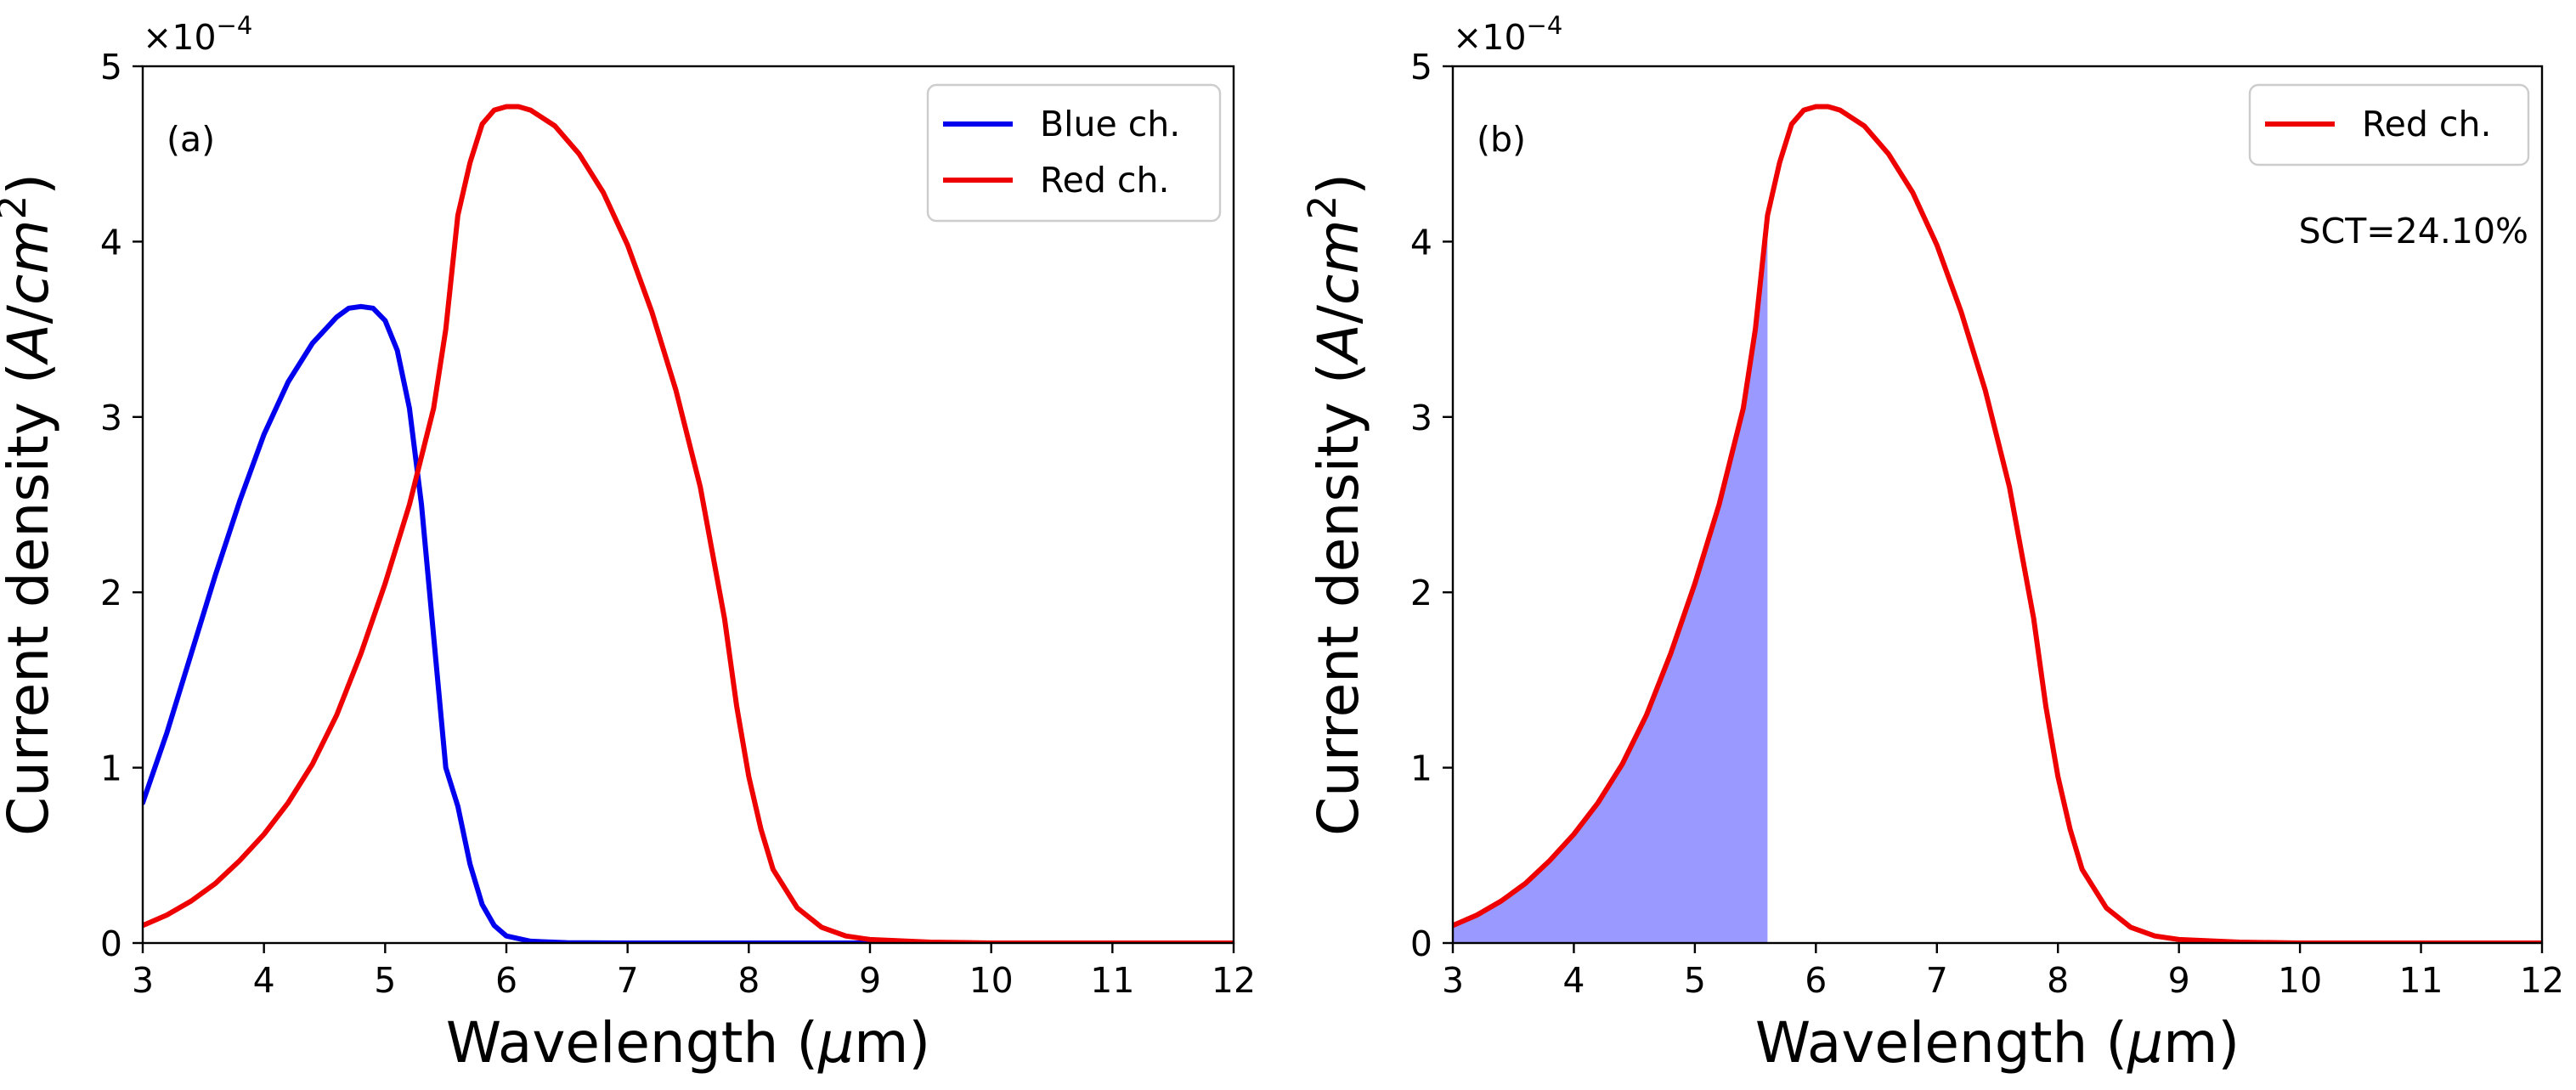 This screenshot has height=1090, width=2576. What do you see at coordinates (1110, 124) in the screenshot?
I see `legend-entry-label: Blue ch.` at bounding box center [1110, 124].